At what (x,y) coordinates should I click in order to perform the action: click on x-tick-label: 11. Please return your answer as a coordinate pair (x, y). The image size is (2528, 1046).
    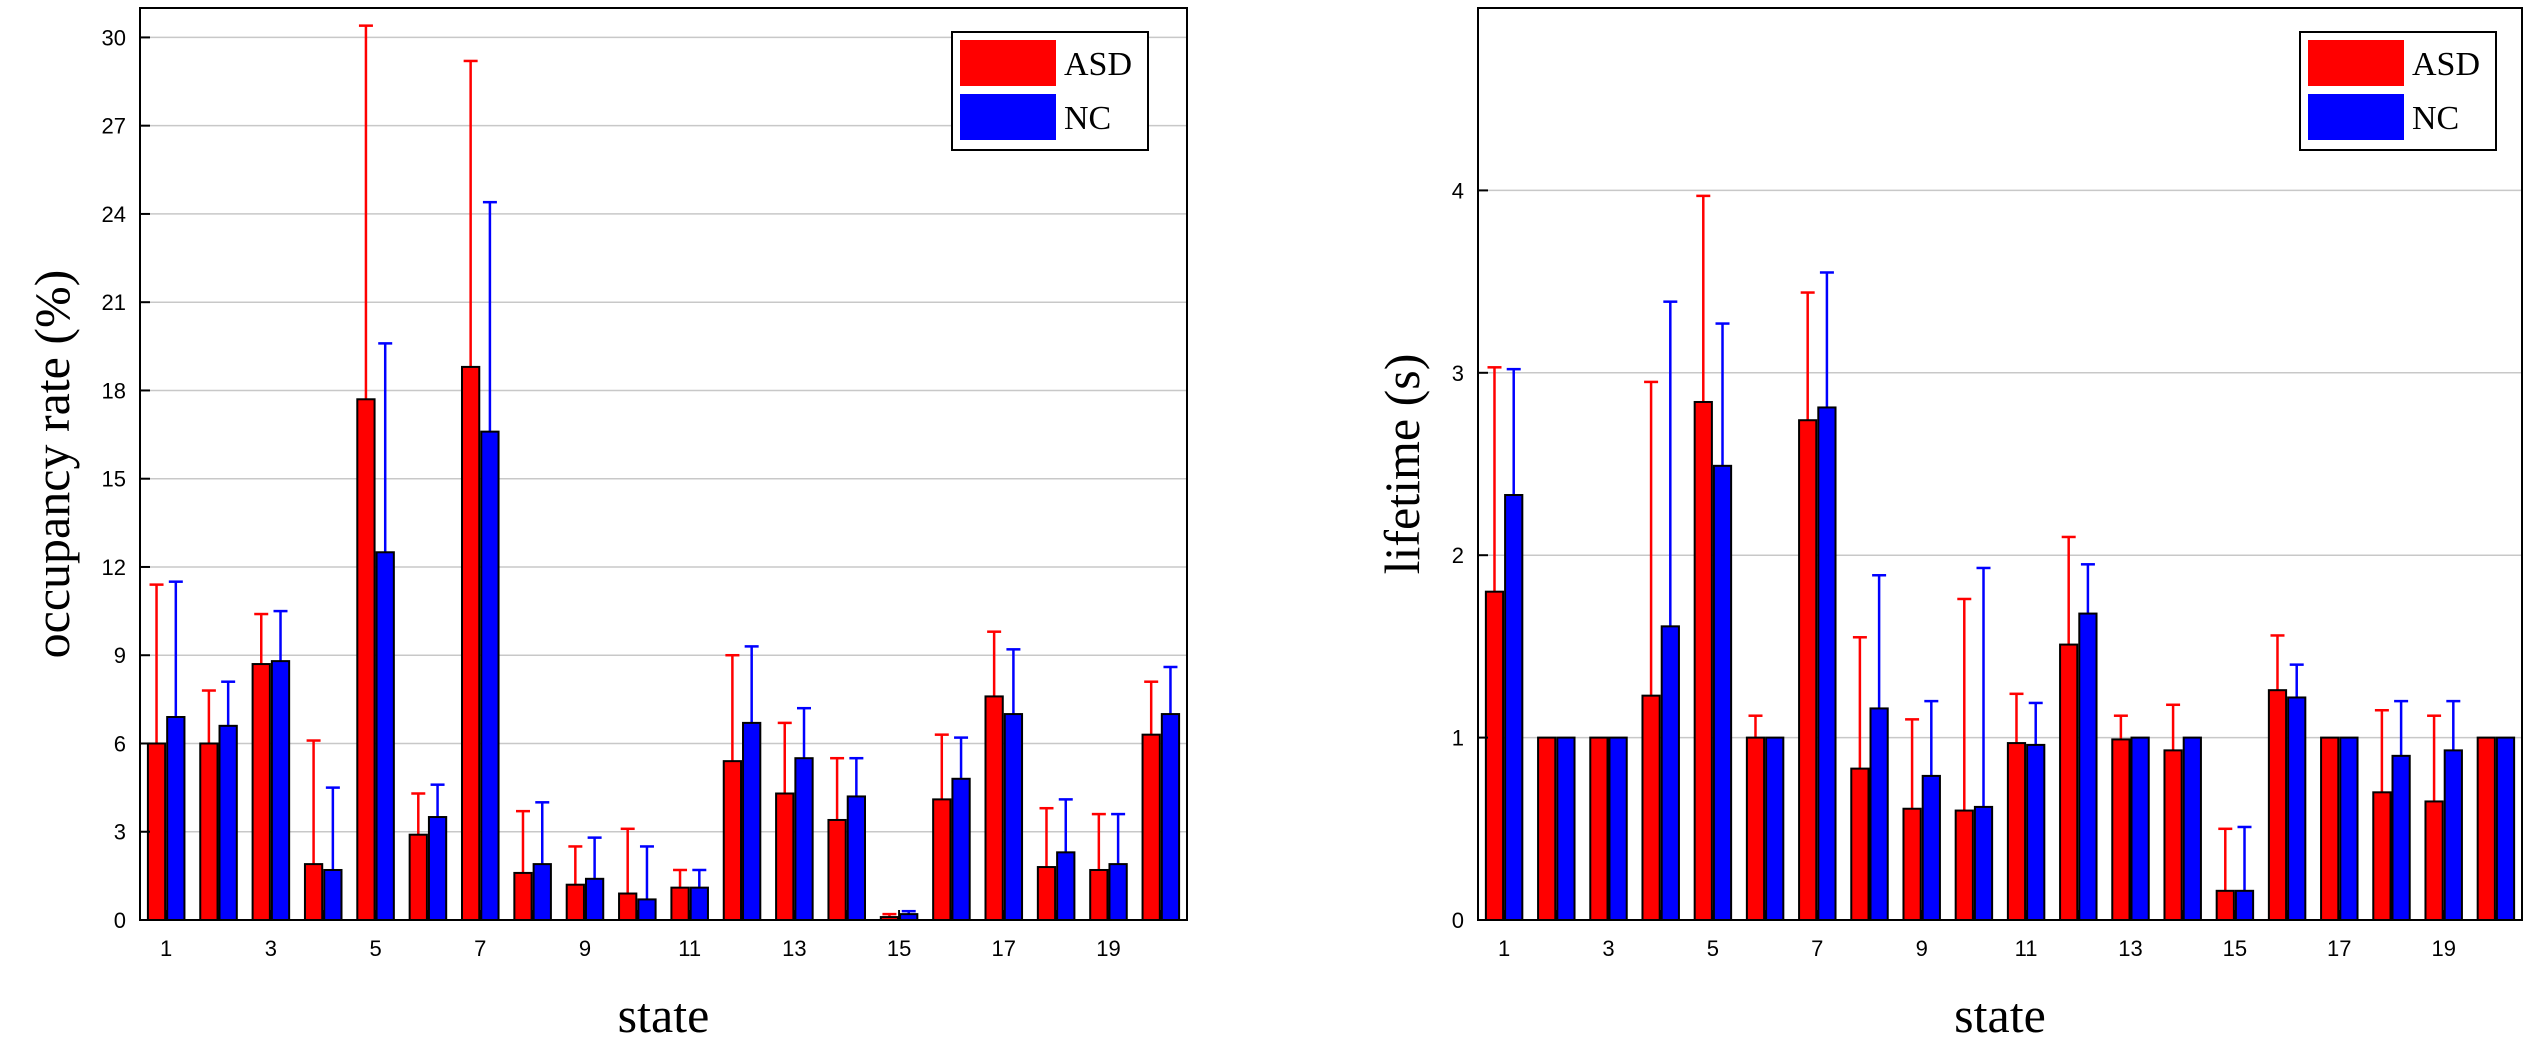
    Looking at the image, I should click on (689, 948).